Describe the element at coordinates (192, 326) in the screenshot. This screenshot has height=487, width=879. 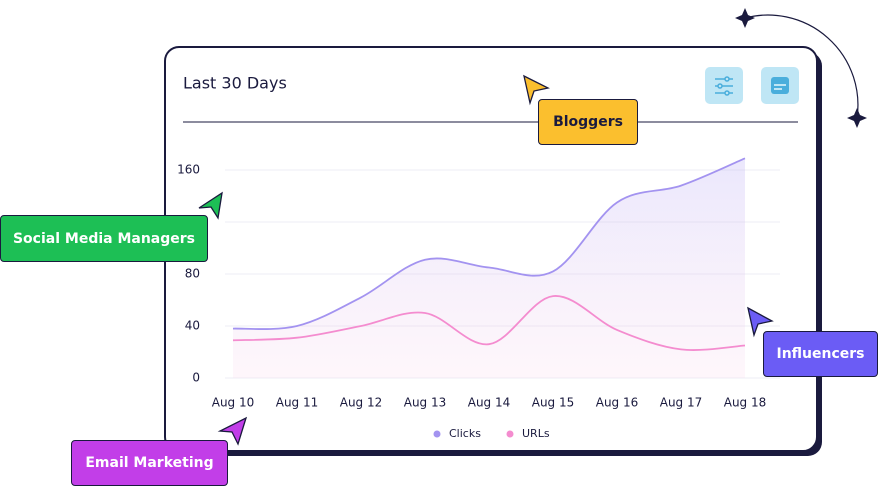
I see `y-tick-label: 40` at that location.